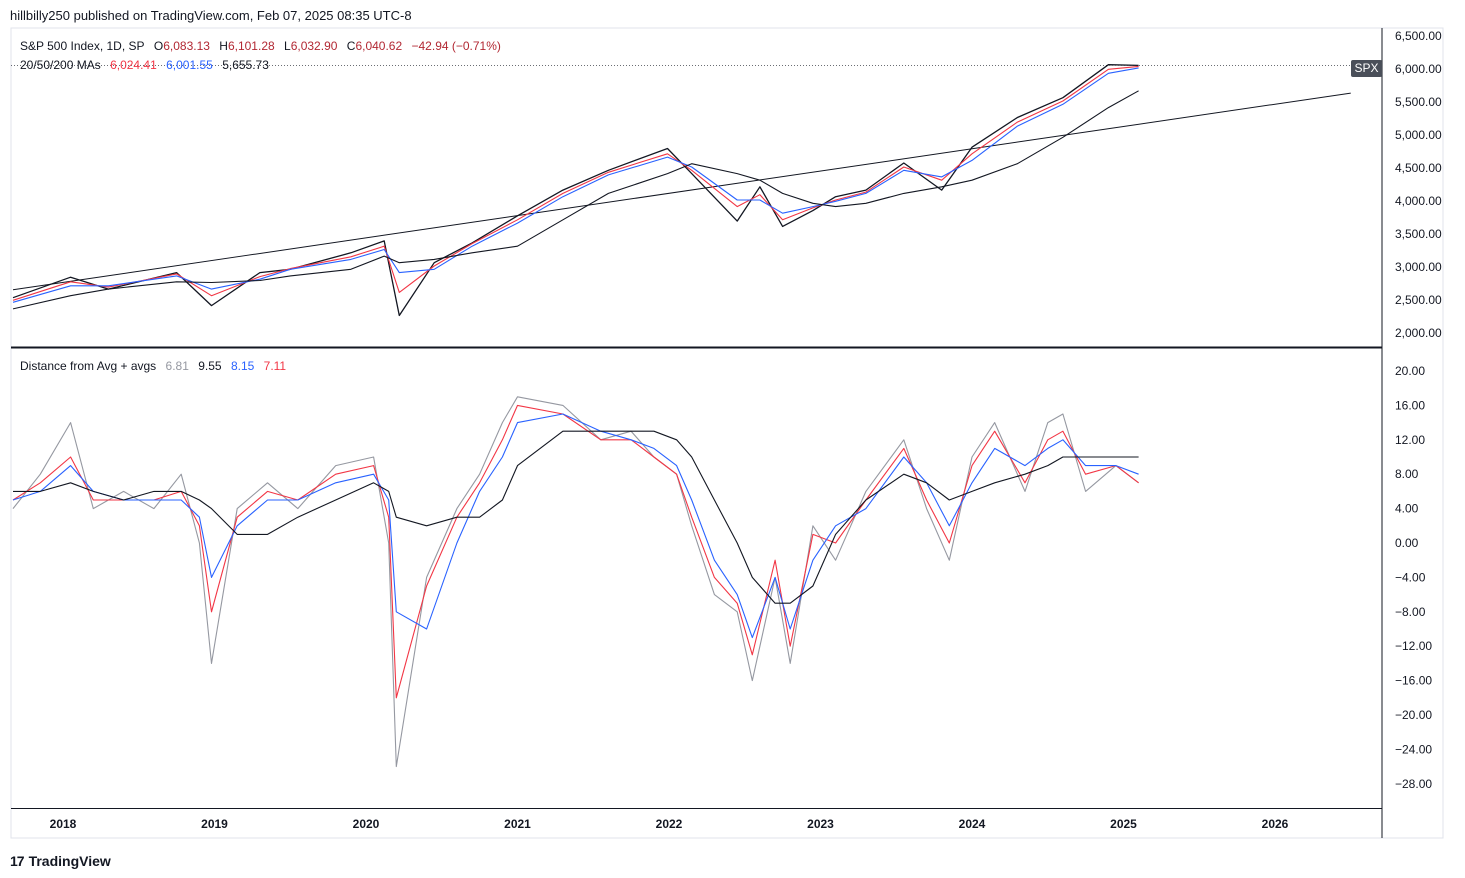 The width and height of the screenshot is (1465, 878). Describe the element at coordinates (287, 46) in the screenshot. I see `low-label: L` at that location.